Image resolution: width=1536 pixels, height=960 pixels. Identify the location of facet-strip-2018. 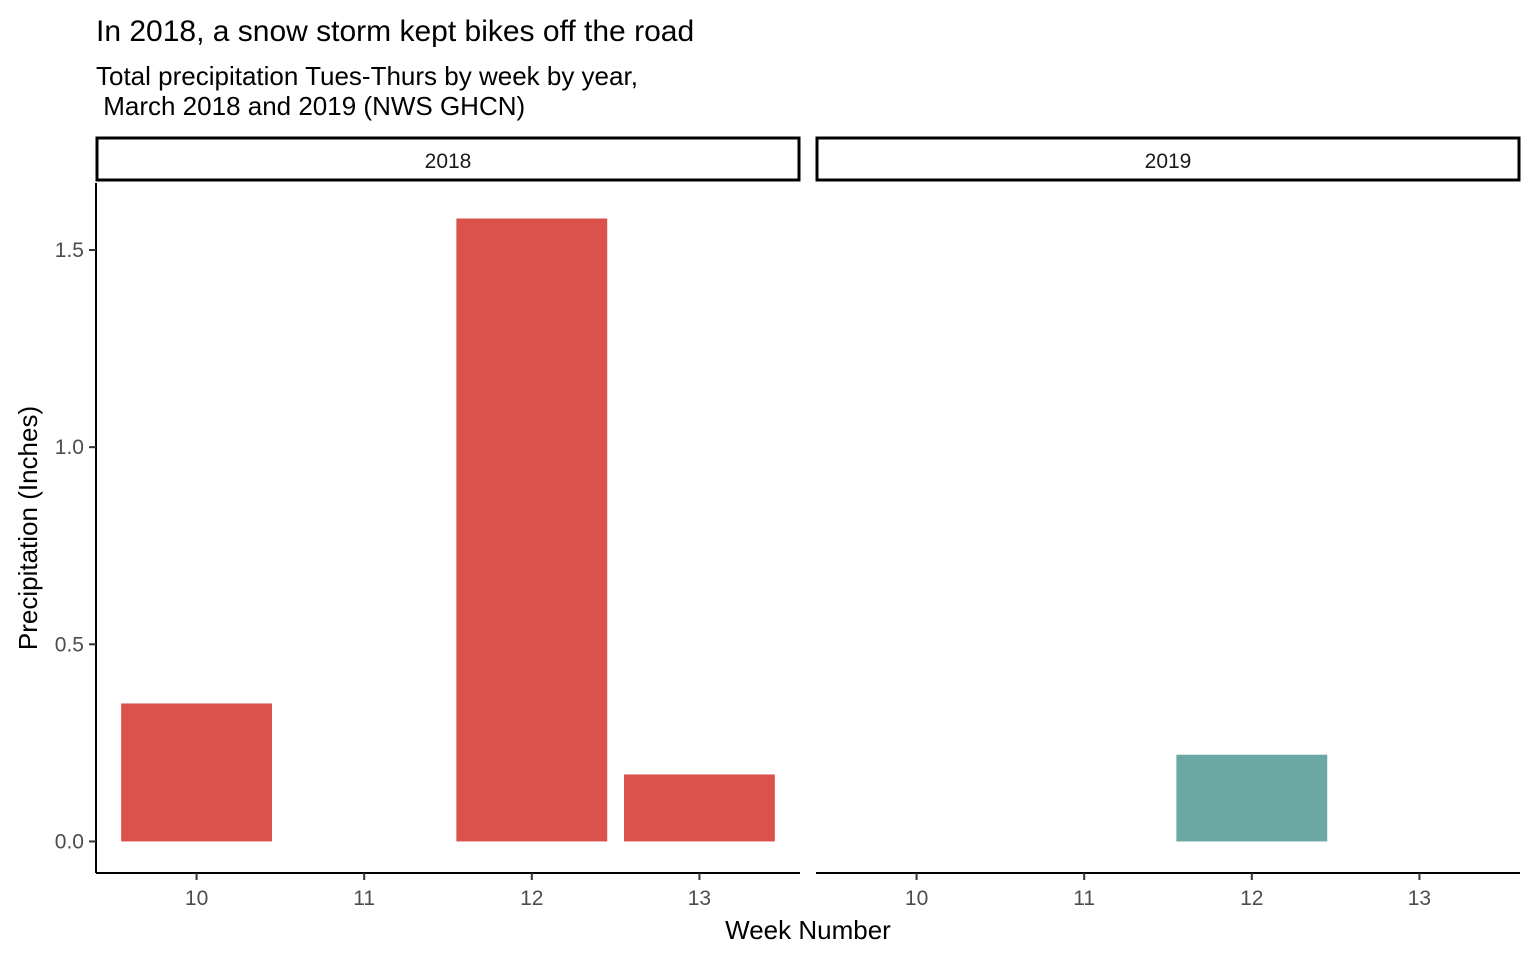
(448, 159).